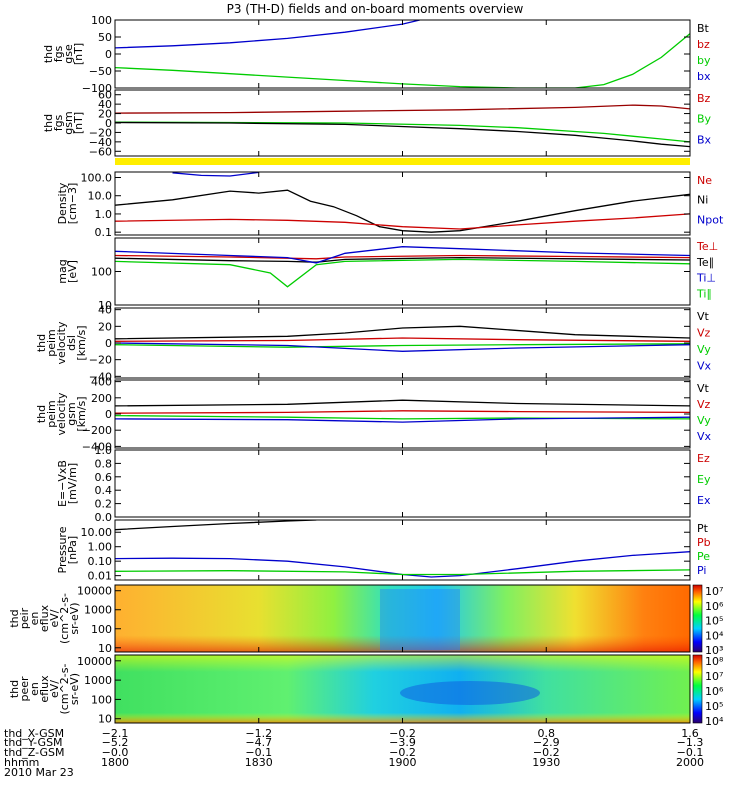 The image size is (750, 800). Describe the element at coordinates (714, 635) in the screenshot. I see `colorbar-label: 10⁴` at that location.